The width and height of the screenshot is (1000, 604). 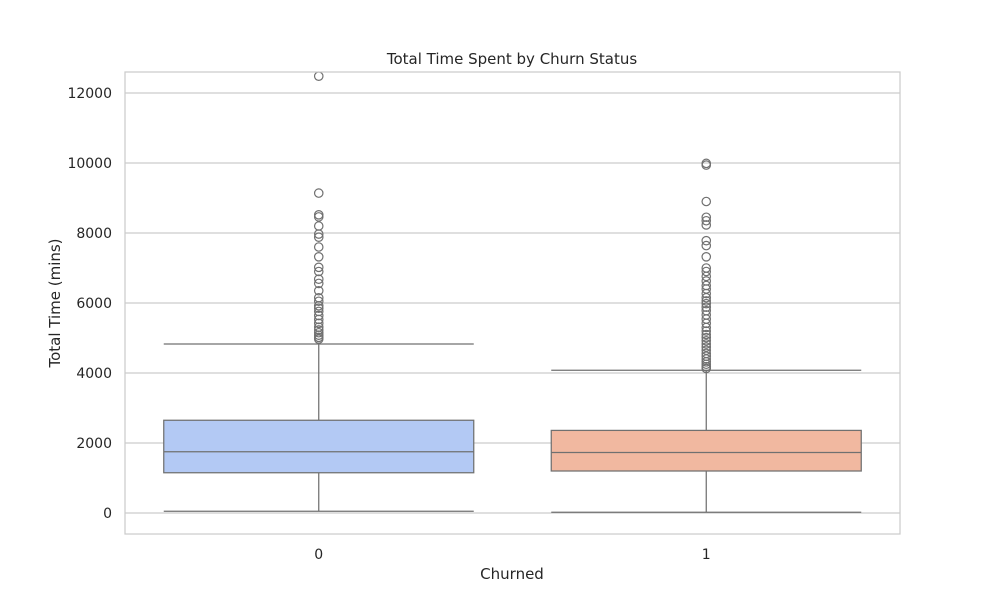 I want to click on x-axis-label: Churned, so click(x=512, y=574).